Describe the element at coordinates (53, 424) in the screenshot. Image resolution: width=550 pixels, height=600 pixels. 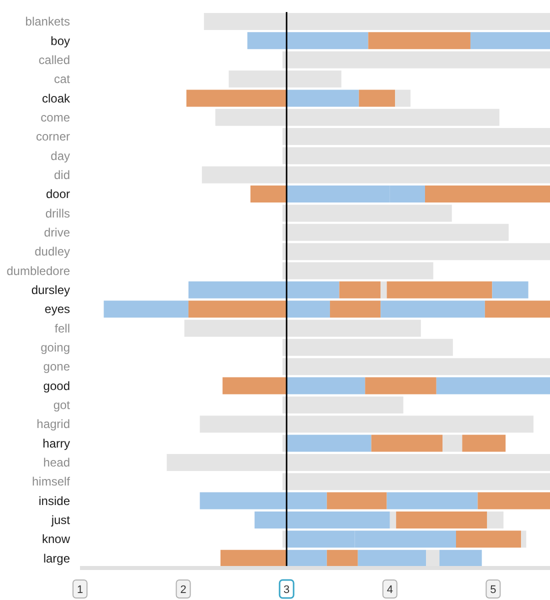
I see `y-tick-label: hagrid` at that location.